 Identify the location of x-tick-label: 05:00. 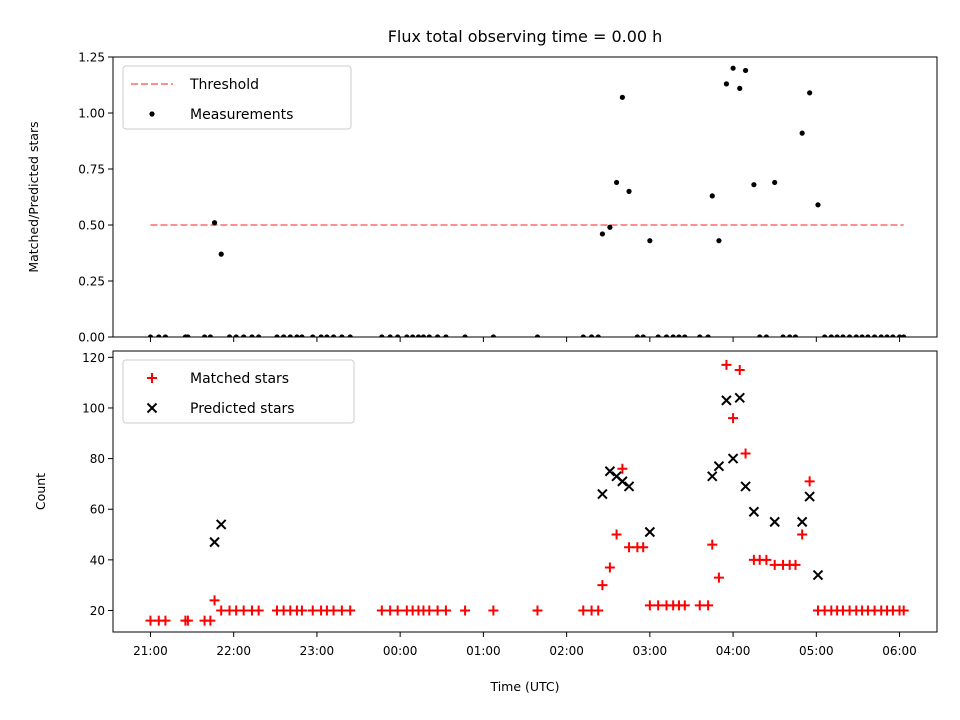
(816, 651).